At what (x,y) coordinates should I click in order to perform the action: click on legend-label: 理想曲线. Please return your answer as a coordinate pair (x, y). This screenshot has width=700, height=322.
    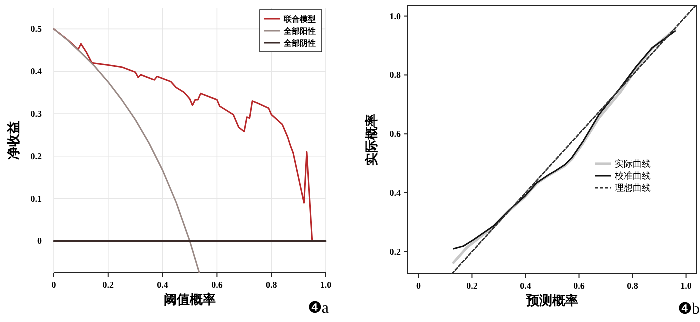
    Looking at the image, I should click on (633, 188).